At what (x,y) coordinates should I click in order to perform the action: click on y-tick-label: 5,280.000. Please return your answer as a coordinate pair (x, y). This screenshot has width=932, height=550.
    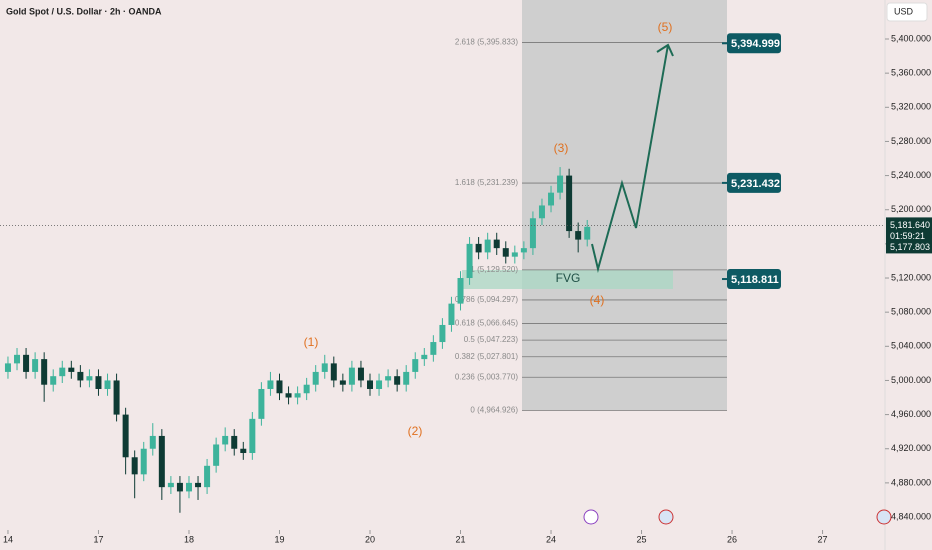
    Looking at the image, I should click on (911, 141).